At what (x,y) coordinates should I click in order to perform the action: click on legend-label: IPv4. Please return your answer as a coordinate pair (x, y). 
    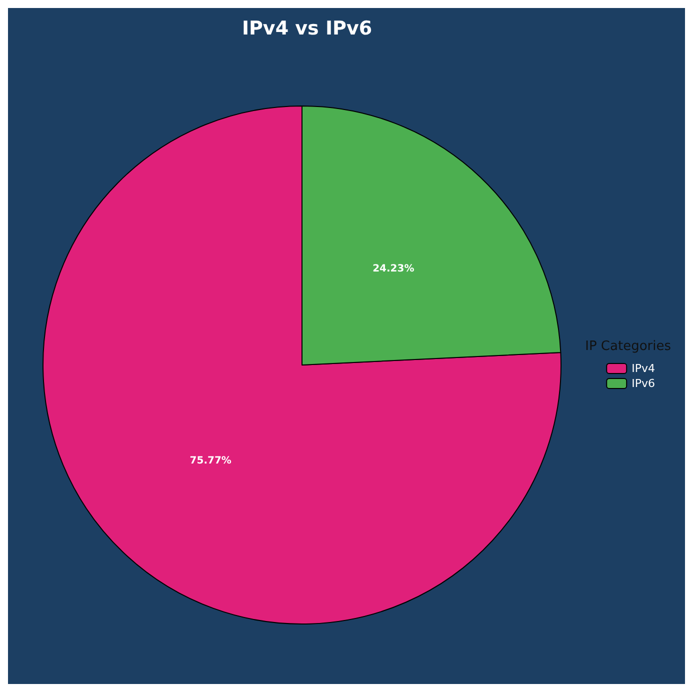
    Looking at the image, I should click on (644, 368).